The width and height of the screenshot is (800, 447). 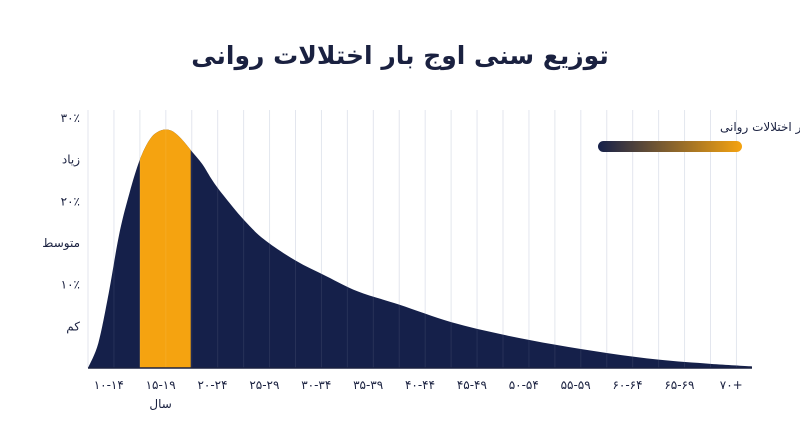 I want to click on y-tick-label: ۲۰٪, so click(x=70, y=201).